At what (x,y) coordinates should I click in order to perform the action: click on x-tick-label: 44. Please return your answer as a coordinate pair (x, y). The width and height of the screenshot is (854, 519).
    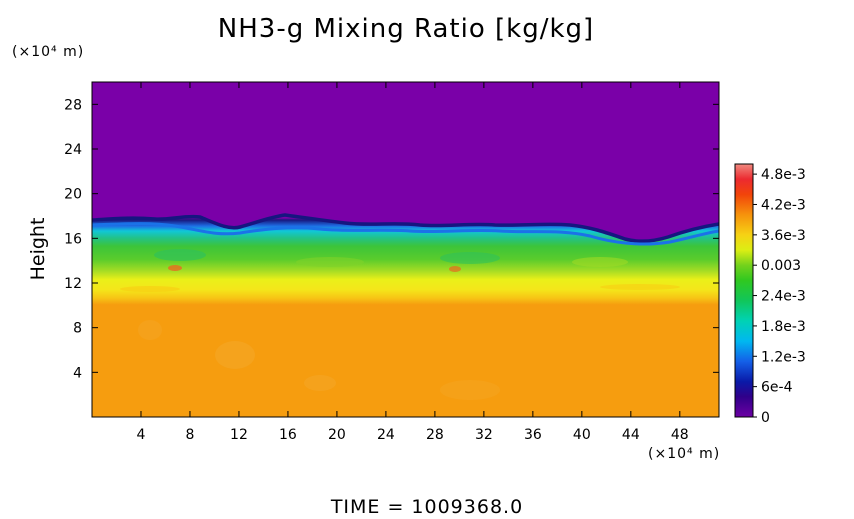
    Looking at the image, I should click on (631, 435).